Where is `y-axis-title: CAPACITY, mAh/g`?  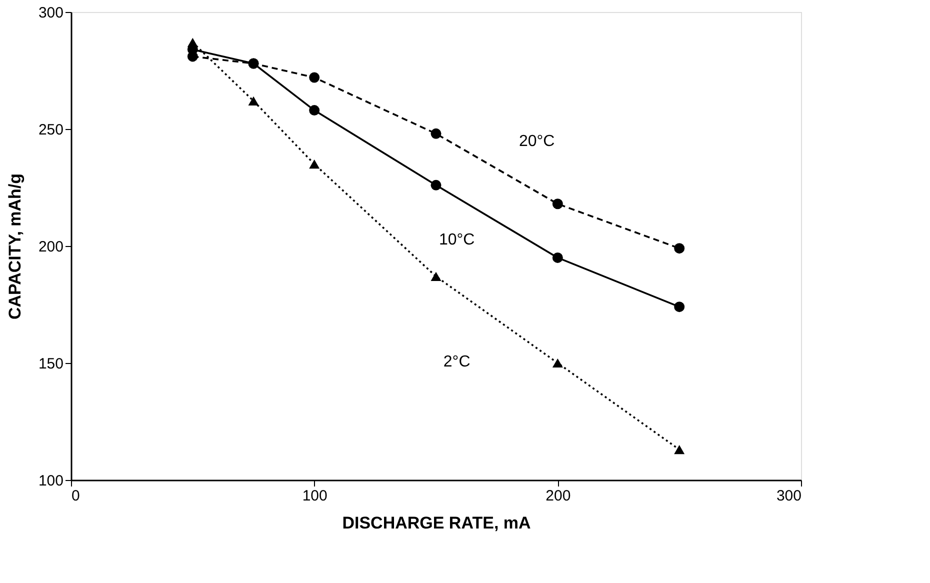
y-axis-title: CAPACITY, mAh/g is located at coordinates (14, 246).